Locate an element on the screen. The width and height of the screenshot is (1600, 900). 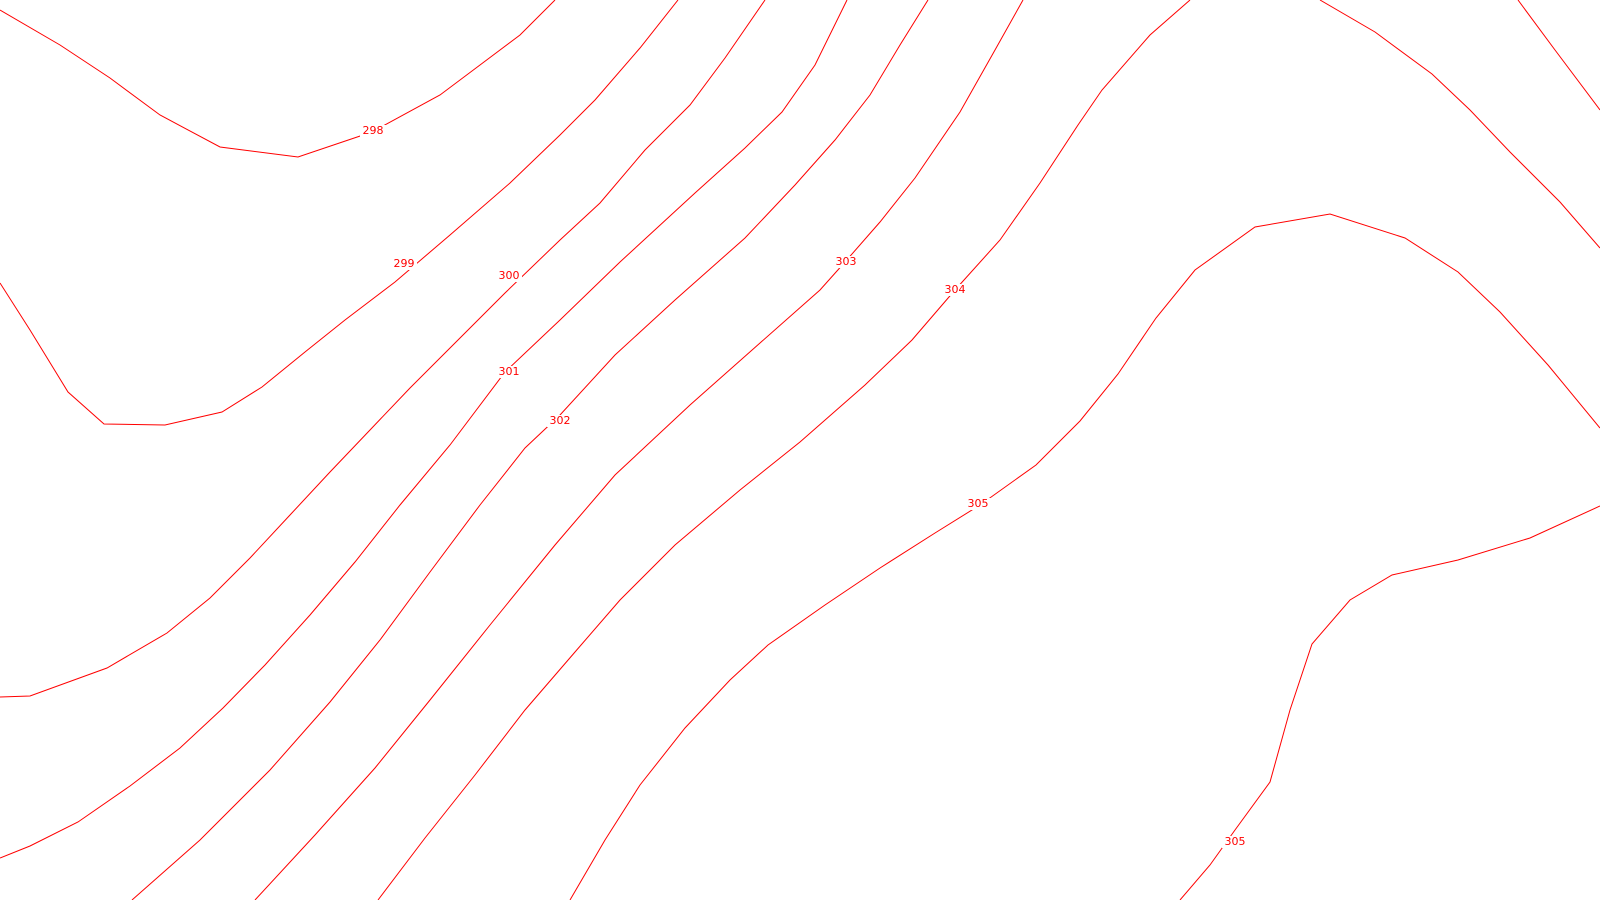
svg-text: 303 is located at coordinates (846, 261).